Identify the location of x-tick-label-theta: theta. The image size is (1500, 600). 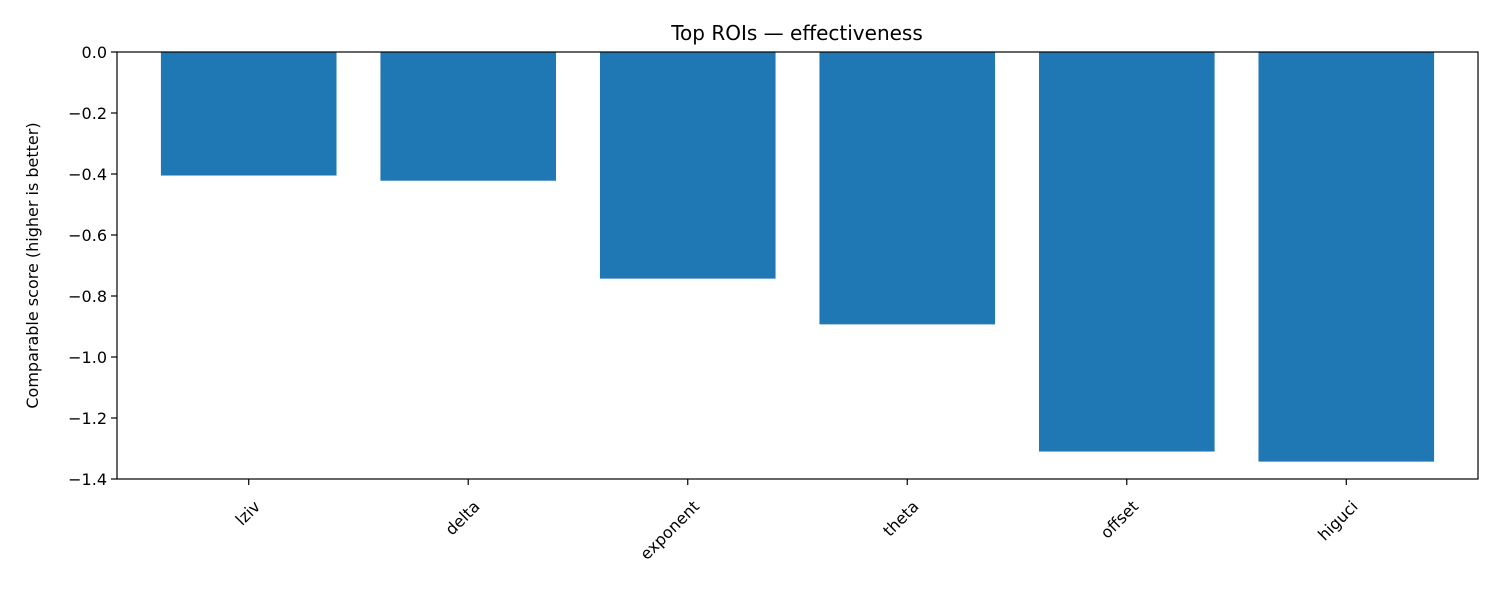
(900, 518).